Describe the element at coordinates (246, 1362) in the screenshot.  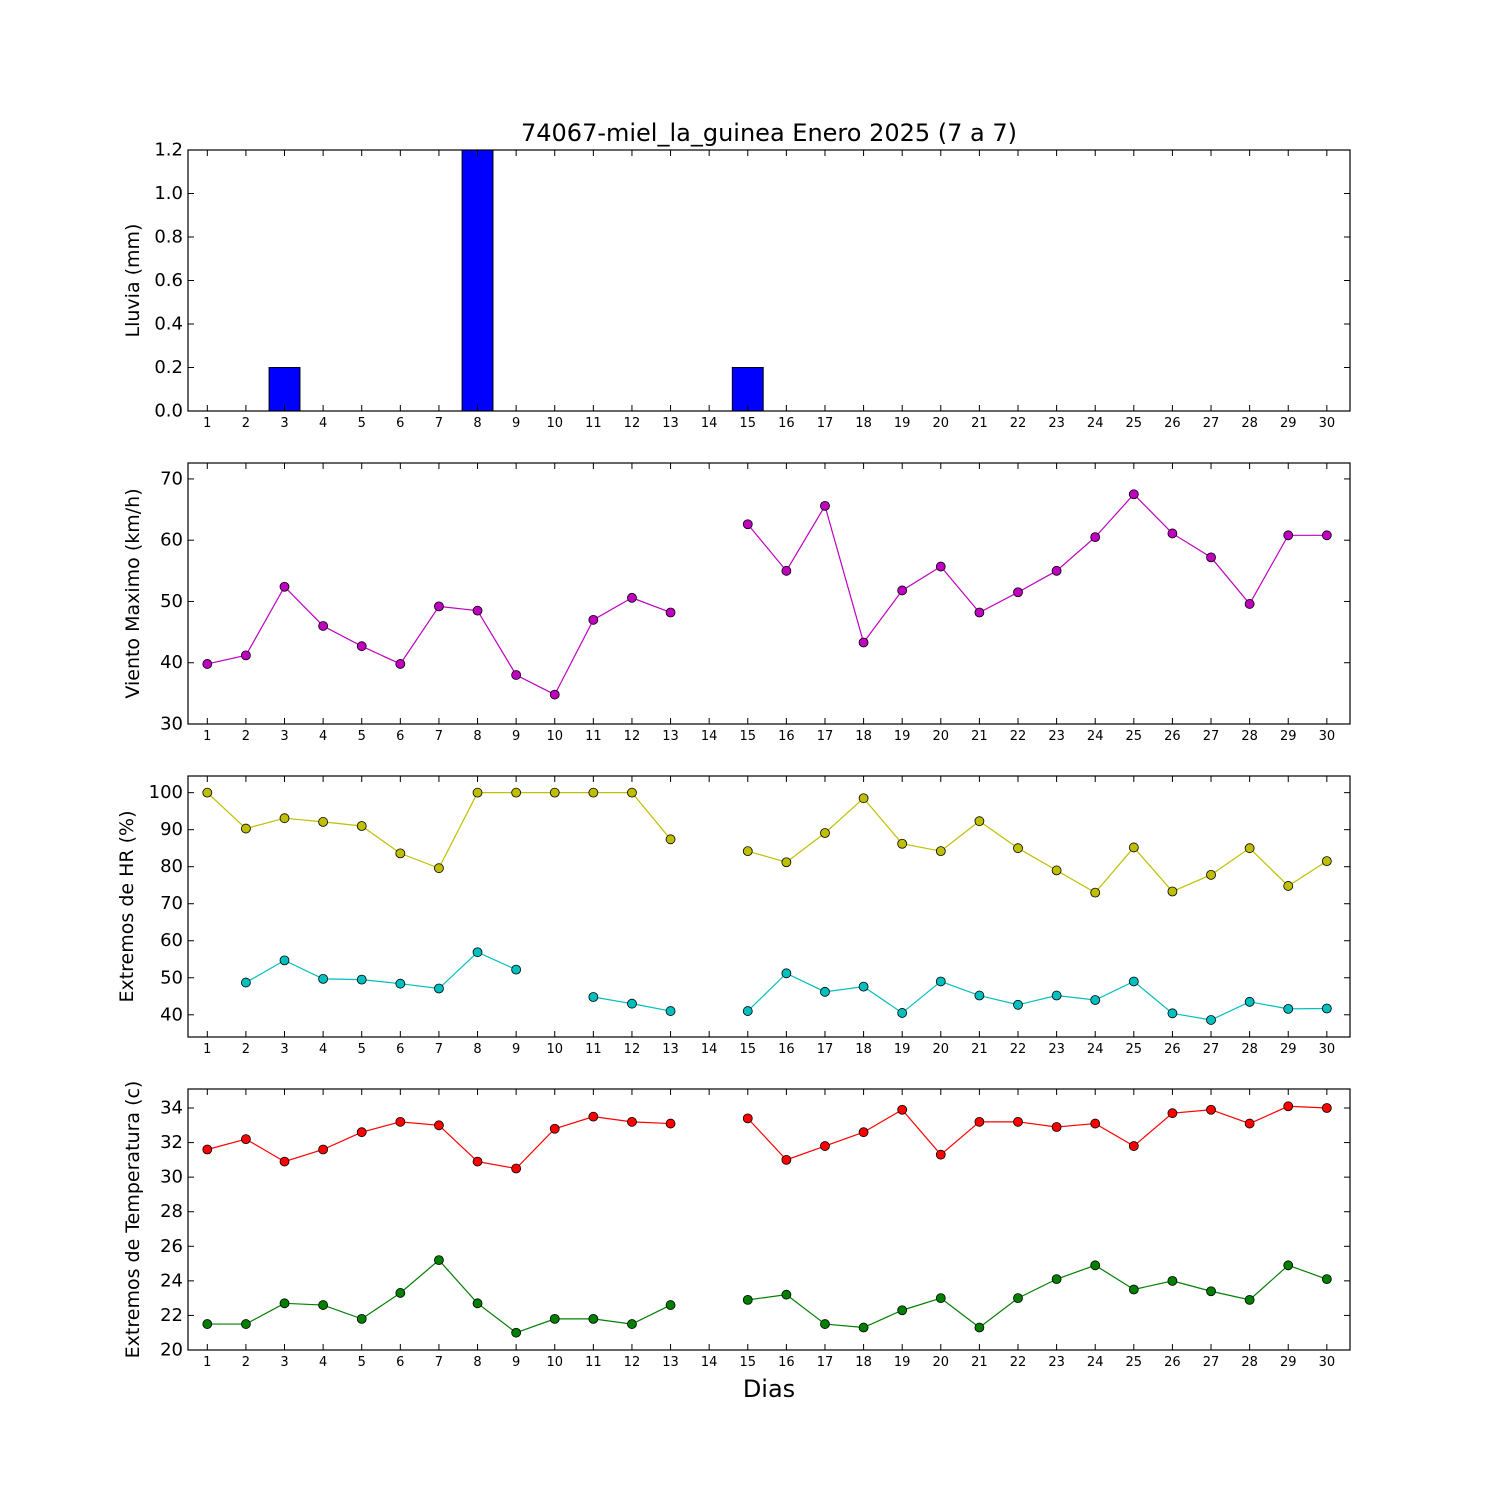
I see `xtick-label: 2` at that location.